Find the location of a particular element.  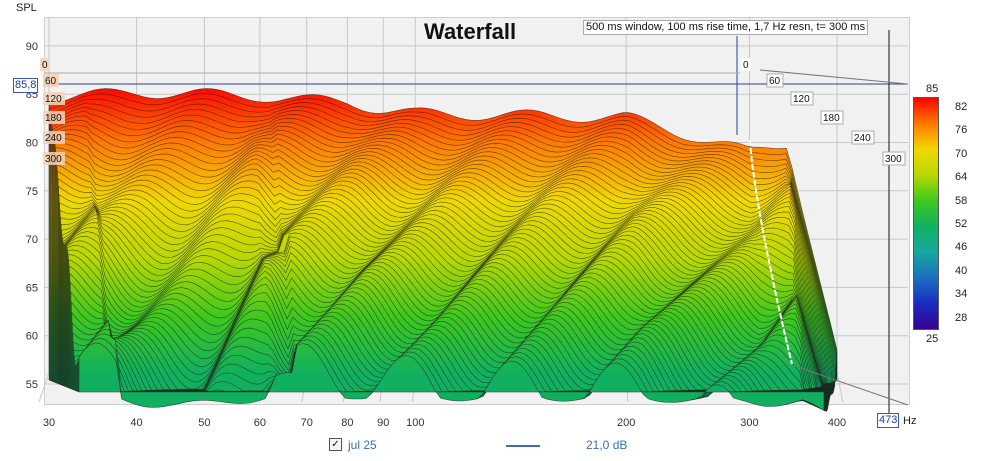

colorbar-tick-label: 58 is located at coordinates (961, 200).